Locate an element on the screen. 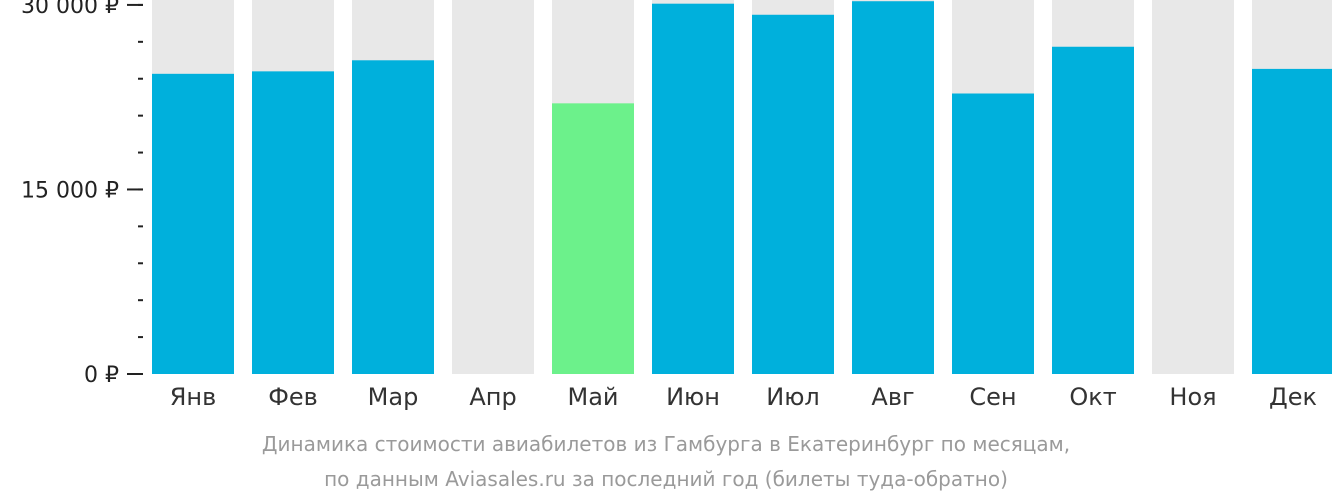  x-tick-label: Мар is located at coordinates (393, 397).